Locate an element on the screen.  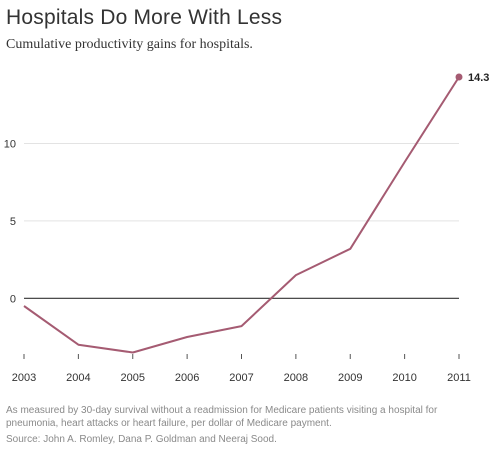
end-point is located at coordinates (459, 77).